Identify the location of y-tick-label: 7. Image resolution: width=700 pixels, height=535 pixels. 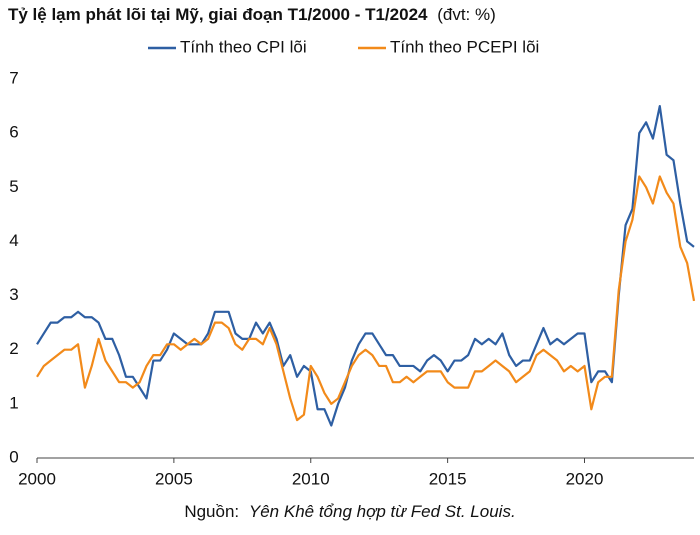
(13, 77).